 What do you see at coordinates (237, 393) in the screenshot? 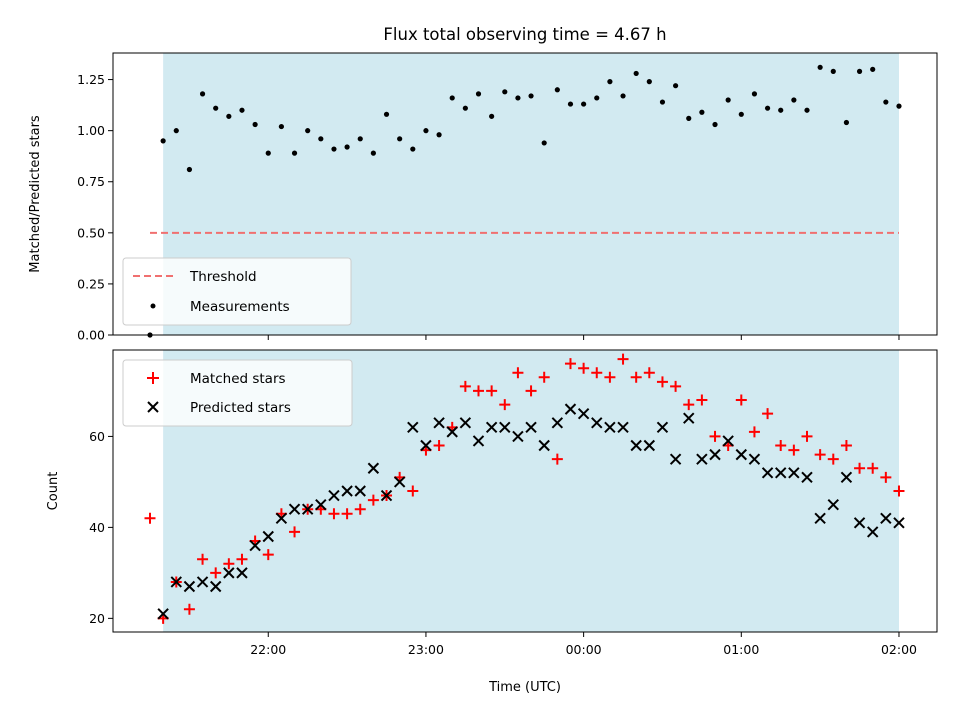
I see `bottom-legend-box` at bounding box center [237, 393].